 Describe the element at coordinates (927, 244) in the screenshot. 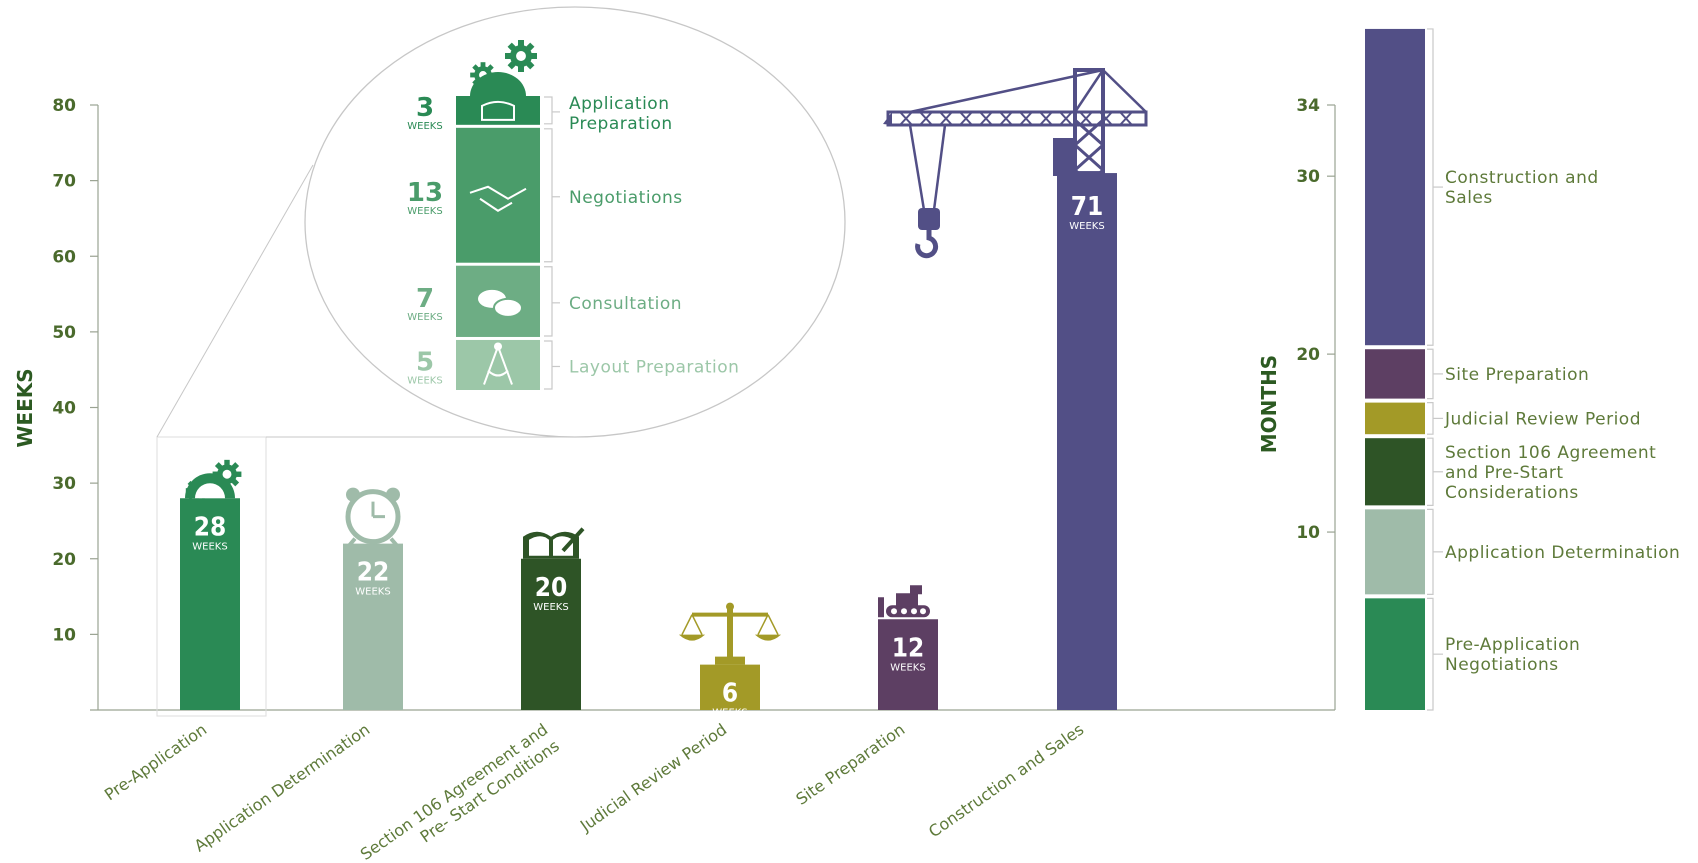

I see `crane-hook` at that location.